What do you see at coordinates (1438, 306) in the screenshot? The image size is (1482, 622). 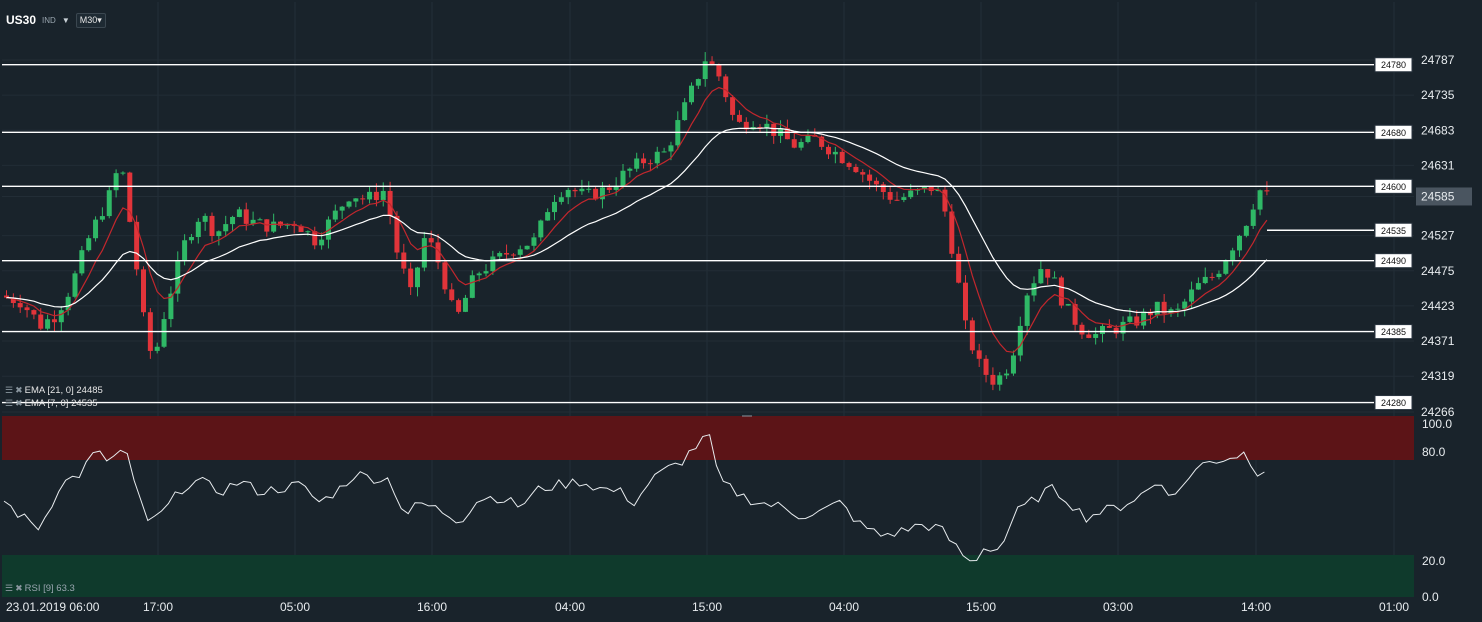 I see `price-tick-label: 24423` at bounding box center [1438, 306].